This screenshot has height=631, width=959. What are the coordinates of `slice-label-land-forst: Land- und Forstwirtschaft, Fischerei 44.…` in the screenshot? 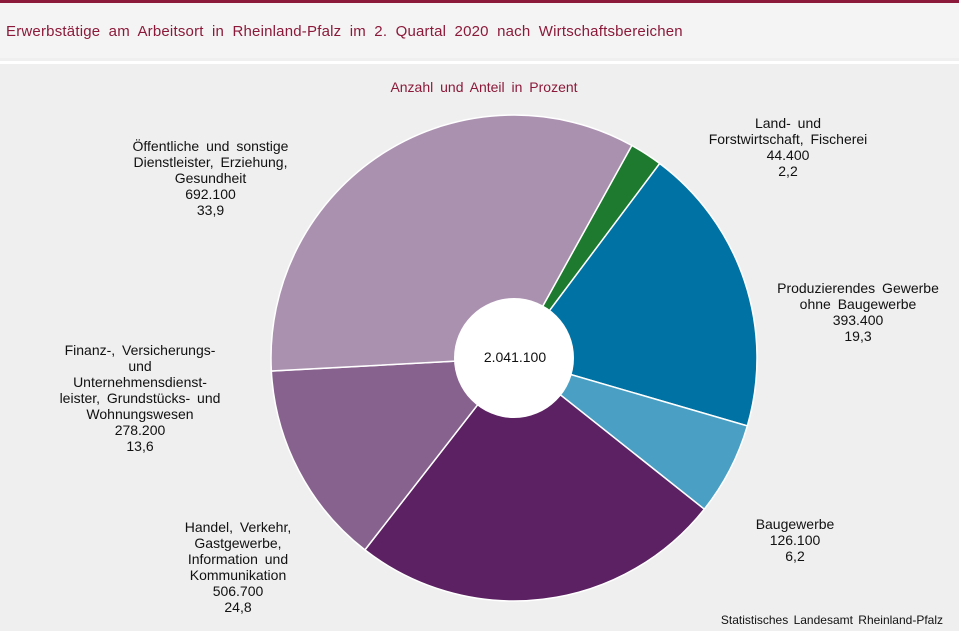 It's located at (788, 147).